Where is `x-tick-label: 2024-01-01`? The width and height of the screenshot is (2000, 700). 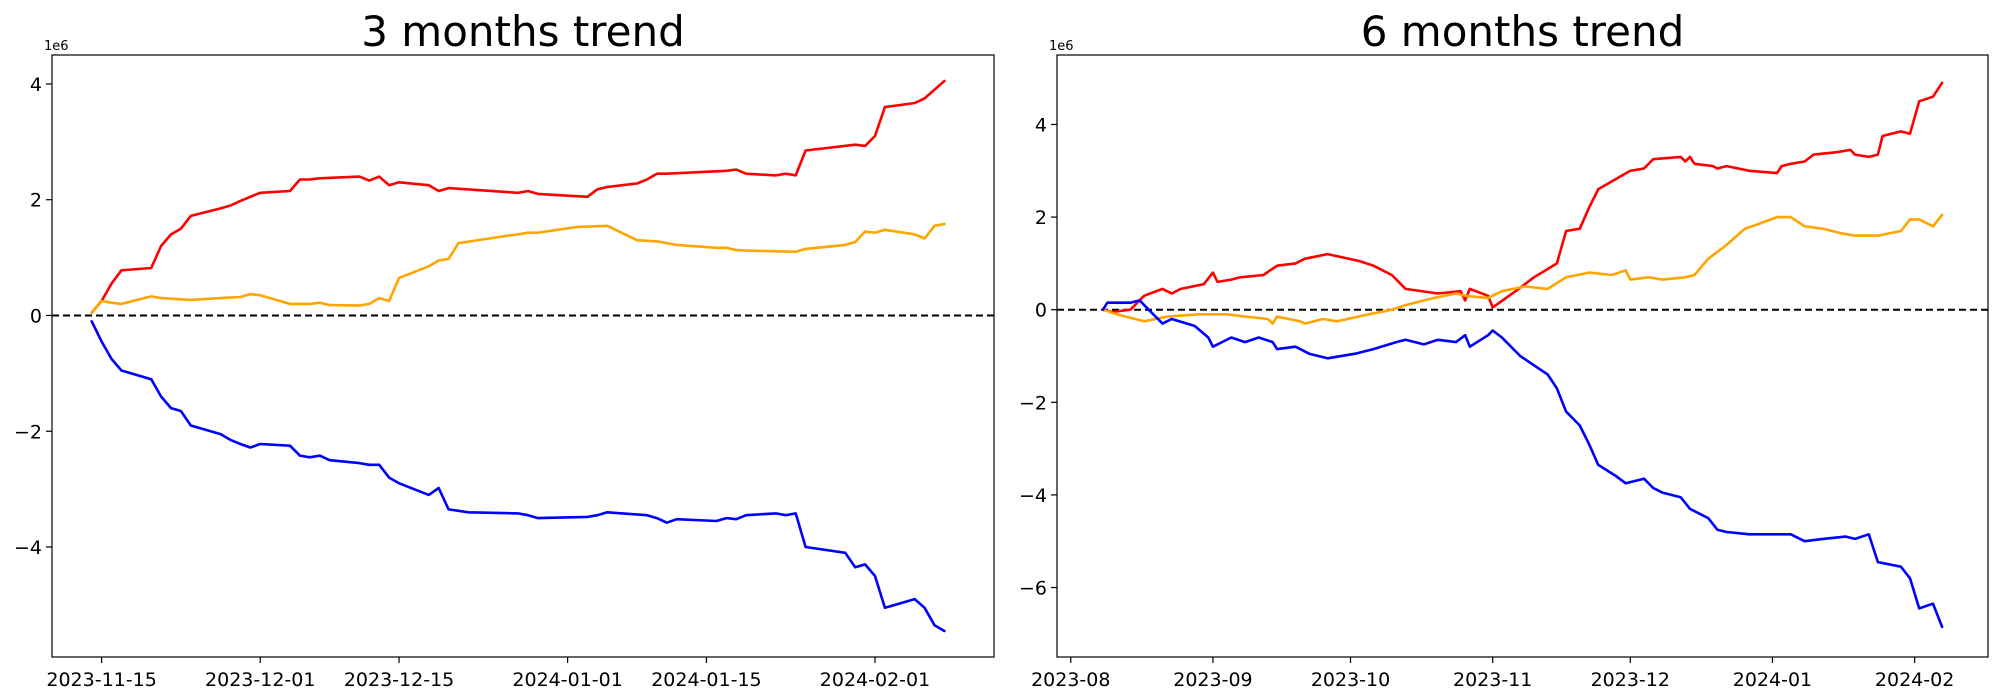 x-tick-label: 2024-01-01 is located at coordinates (567, 680).